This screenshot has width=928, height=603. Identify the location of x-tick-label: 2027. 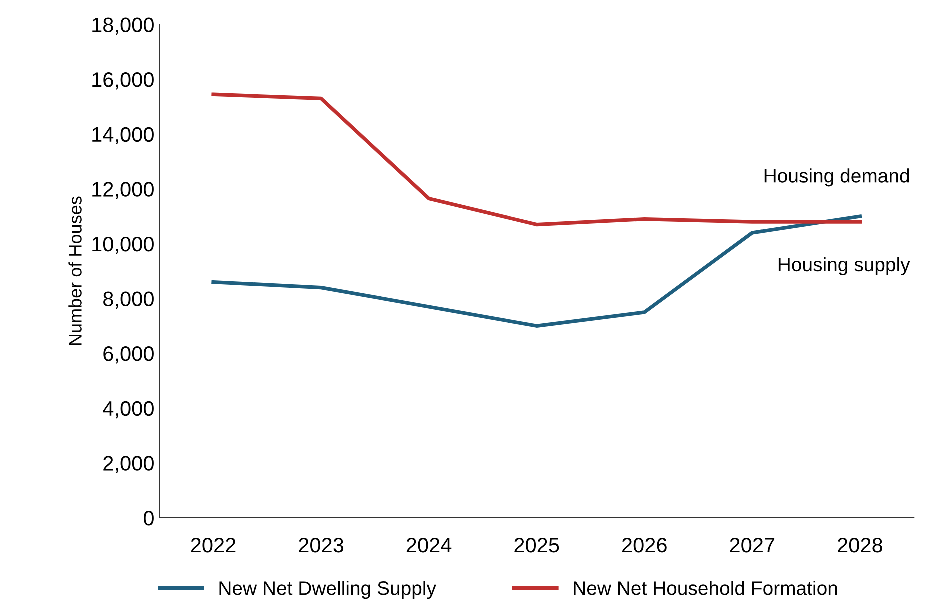
(752, 545).